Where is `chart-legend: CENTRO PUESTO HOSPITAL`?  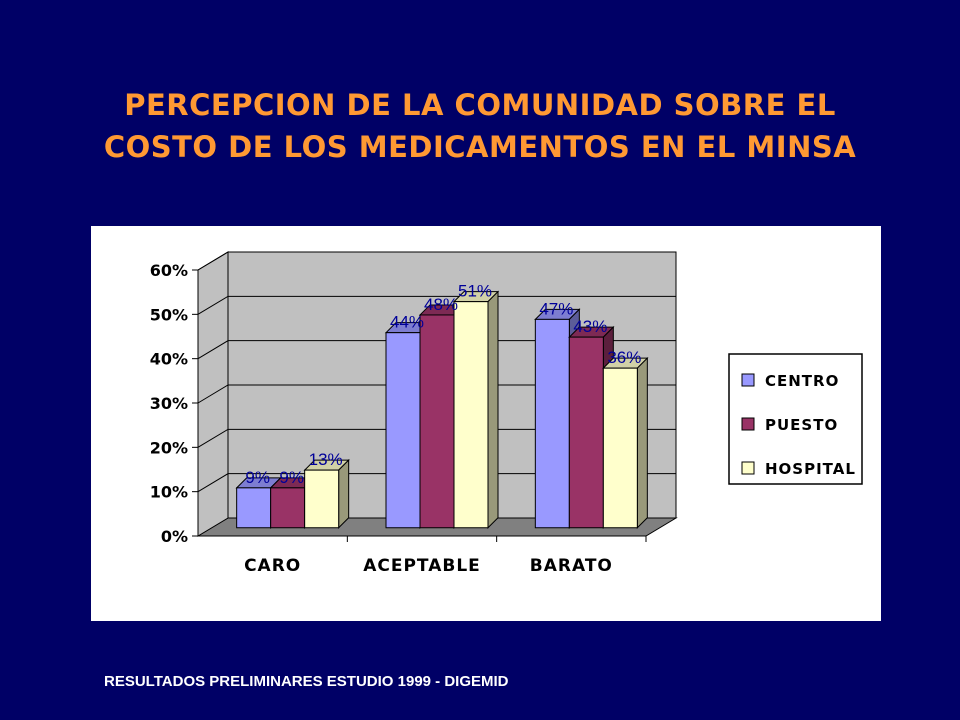
chart-legend: CENTRO PUESTO HOSPITAL is located at coordinates (795, 419).